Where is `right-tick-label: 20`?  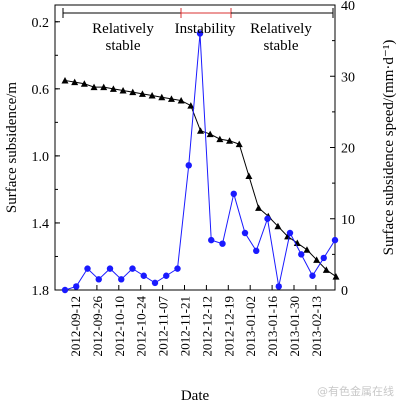 right-tick-label: 20 is located at coordinates (348, 149).